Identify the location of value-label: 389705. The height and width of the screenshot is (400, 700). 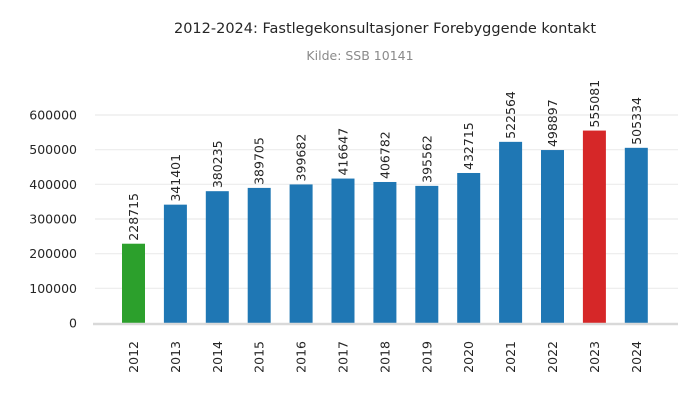
(259, 161).